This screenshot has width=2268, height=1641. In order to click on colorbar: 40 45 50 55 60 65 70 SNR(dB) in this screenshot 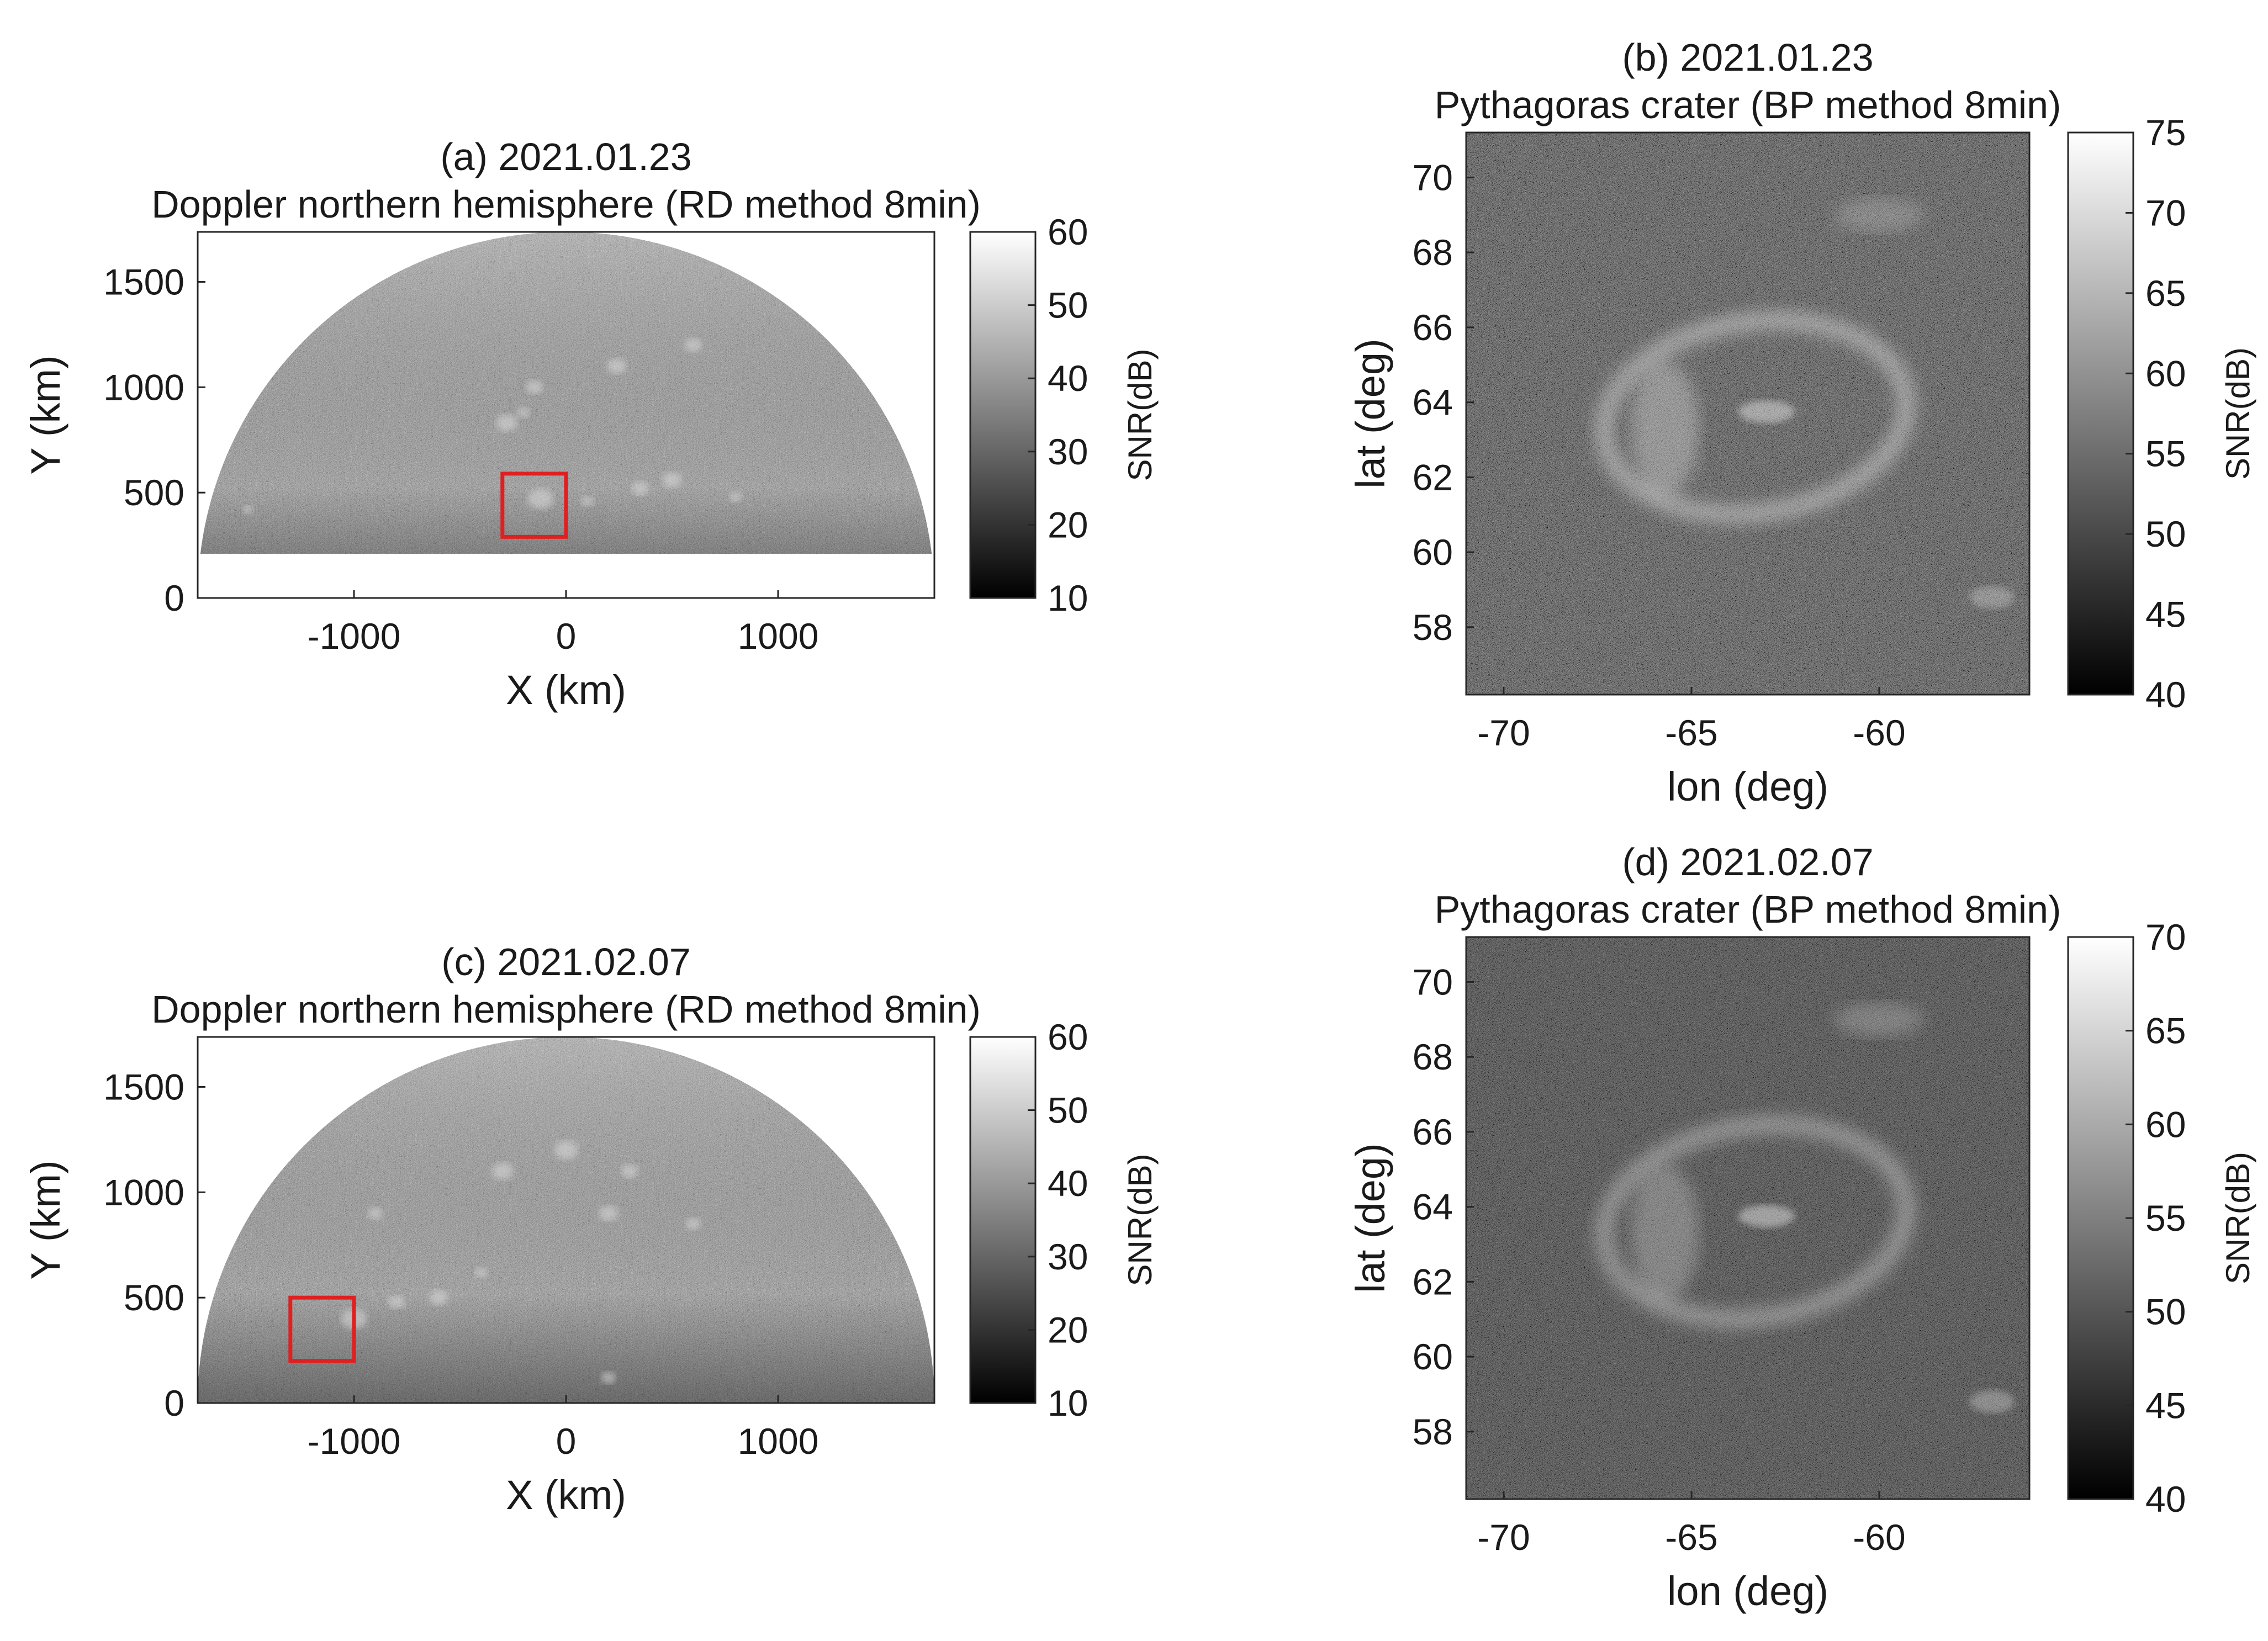, I will do `click(2161, 1219)`.